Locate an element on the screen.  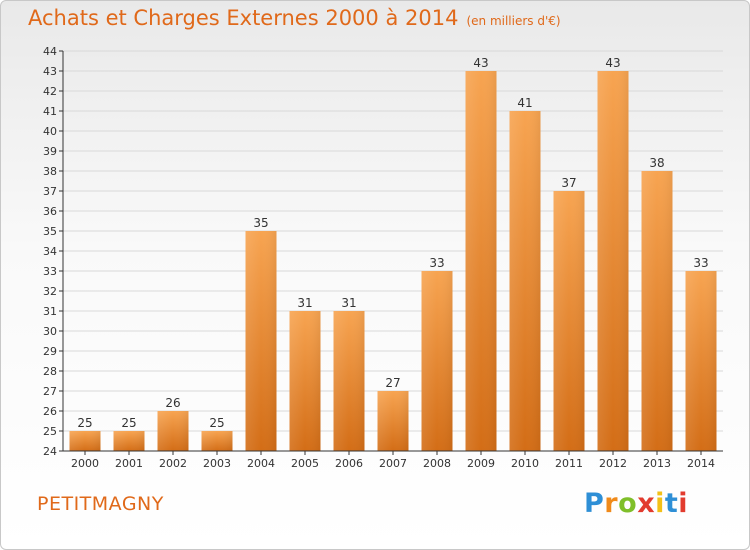
data-label: 35 is located at coordinates (260, 223).